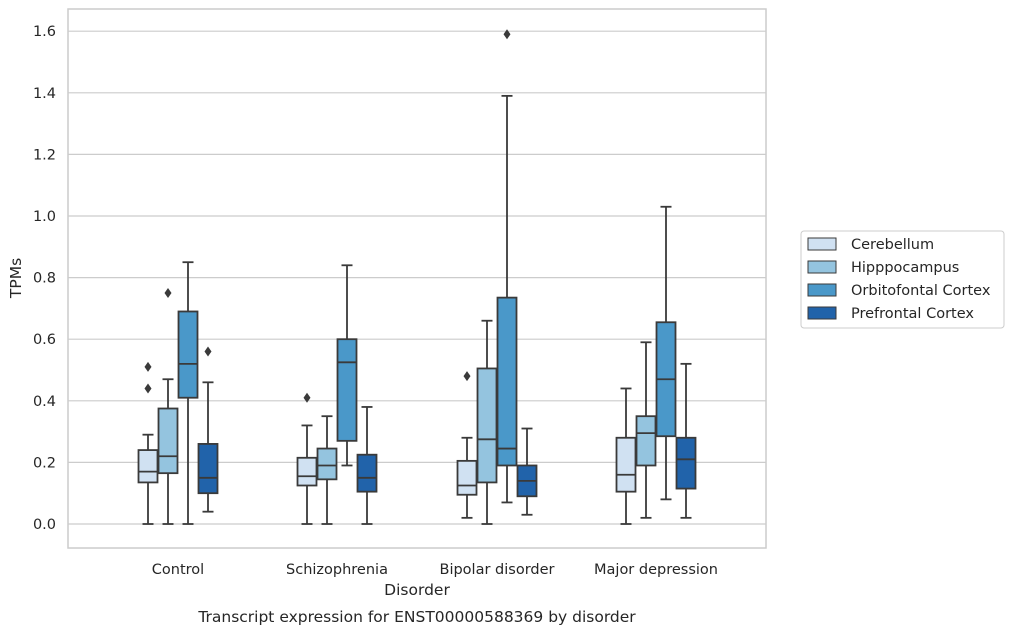 The width and height of the screenshot is (1014, 634). I want to click on y-tick-labels: 0.0 0.2 0.4 0.6 0.8 1.0 1.2 1.4 1.6, so click(44, 278).